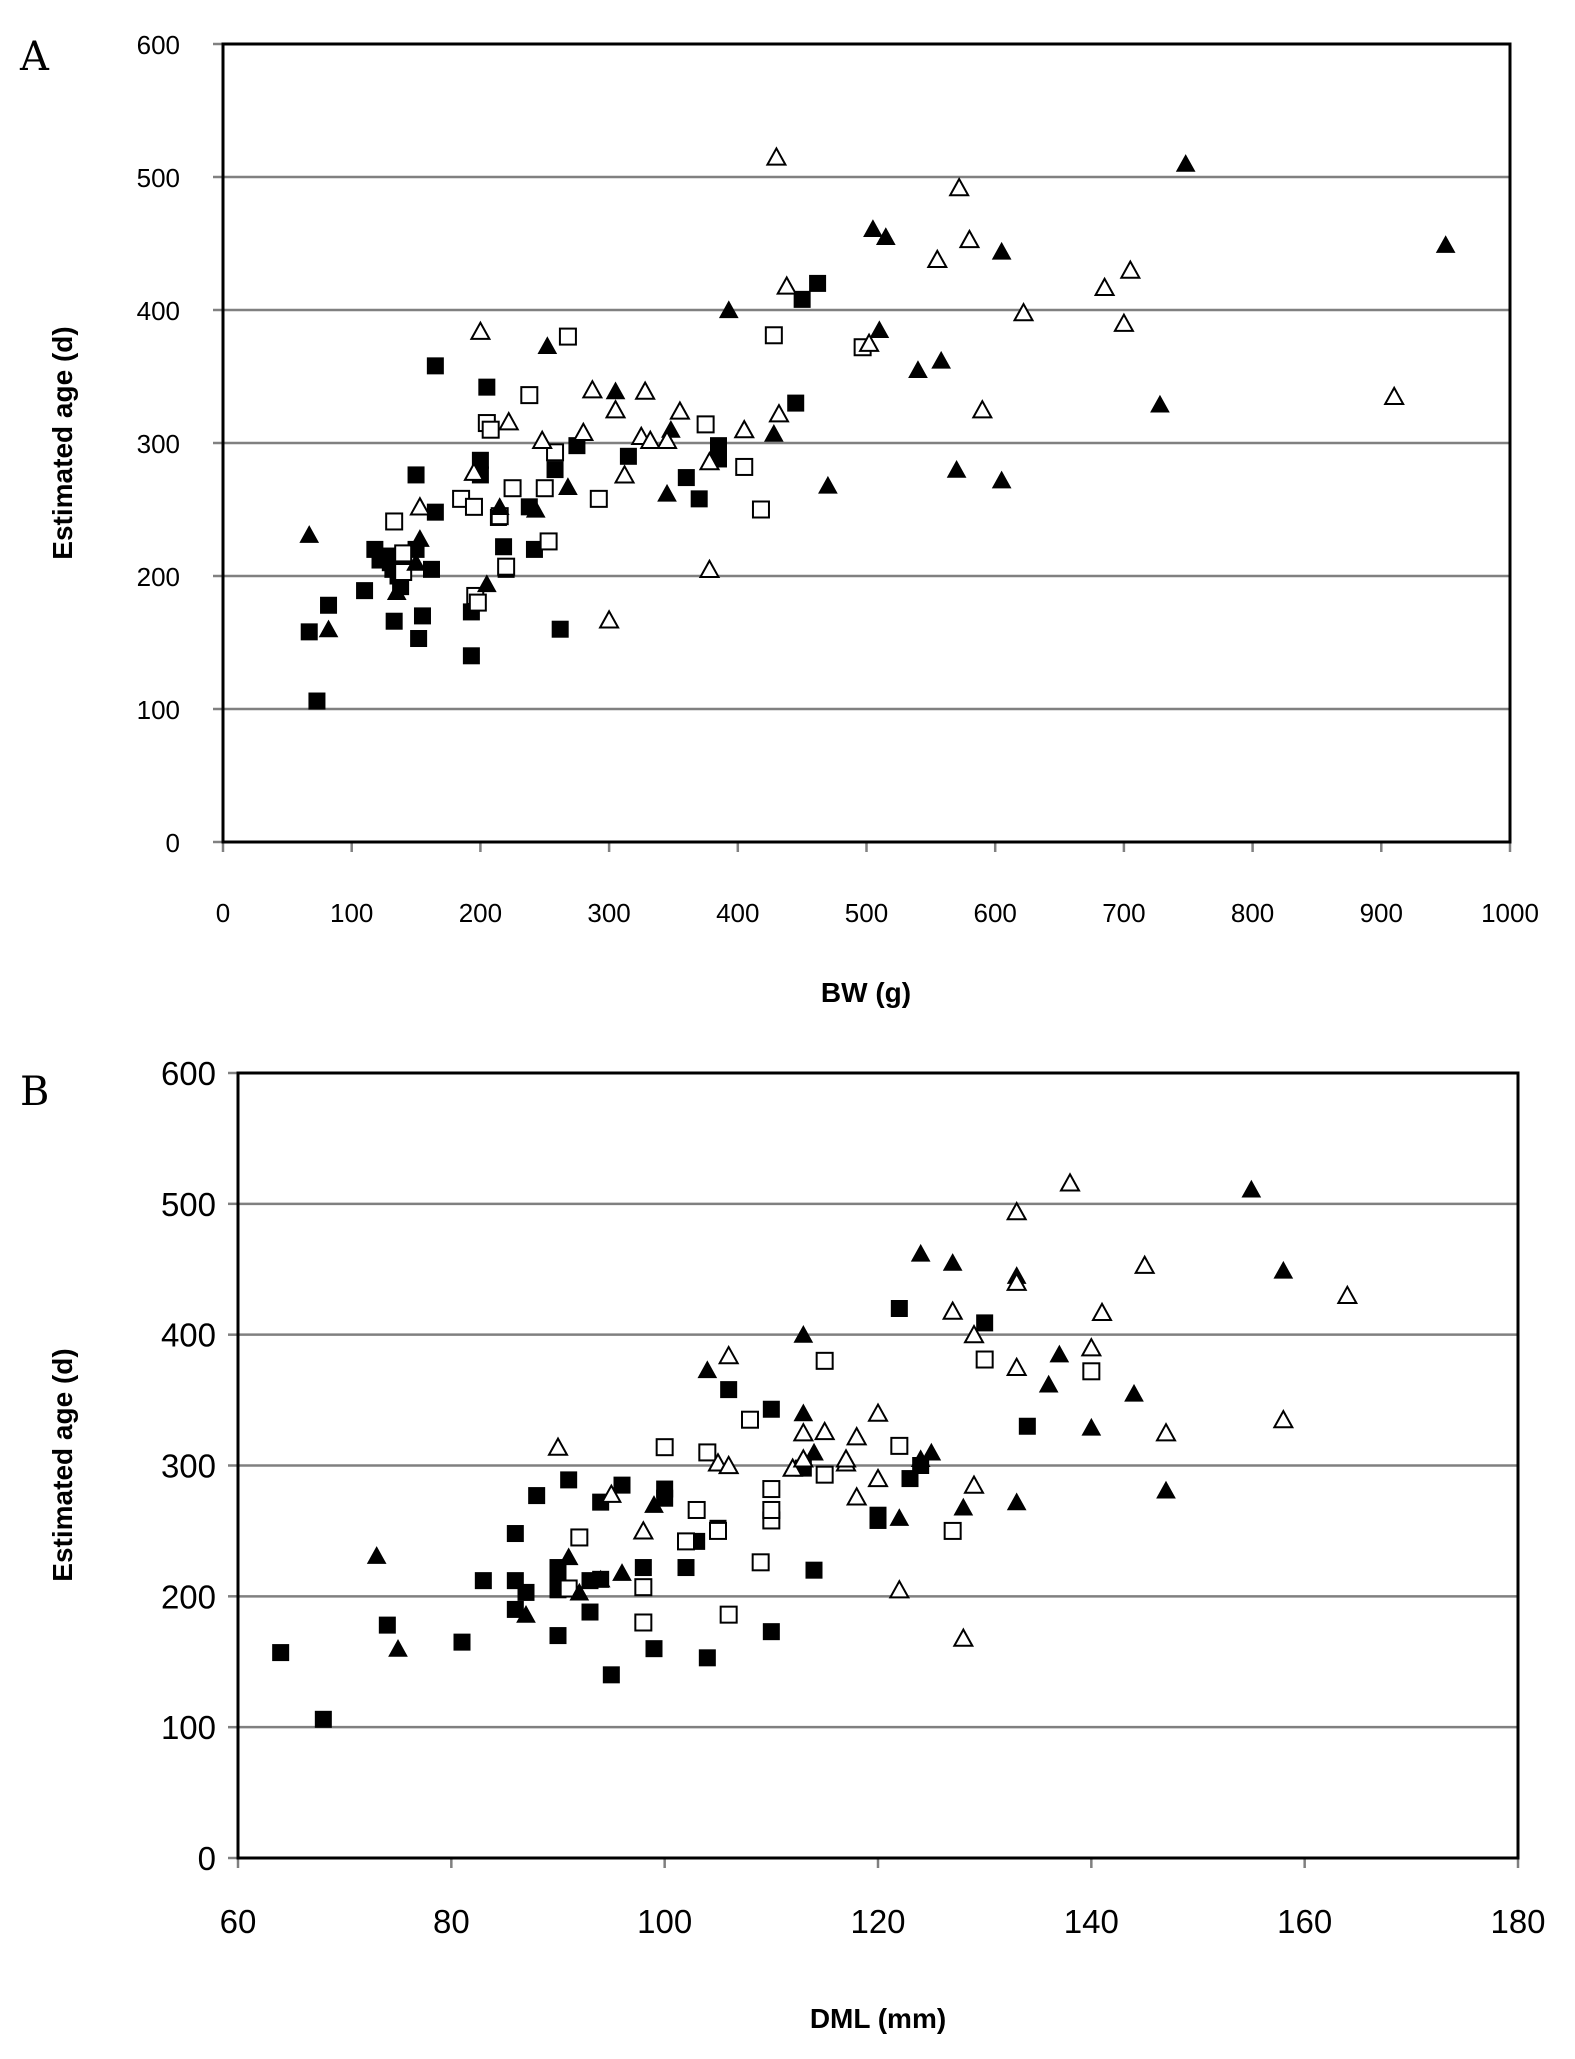  I want to click on panel-a-y-tick-label: 600, so click(158, 45).